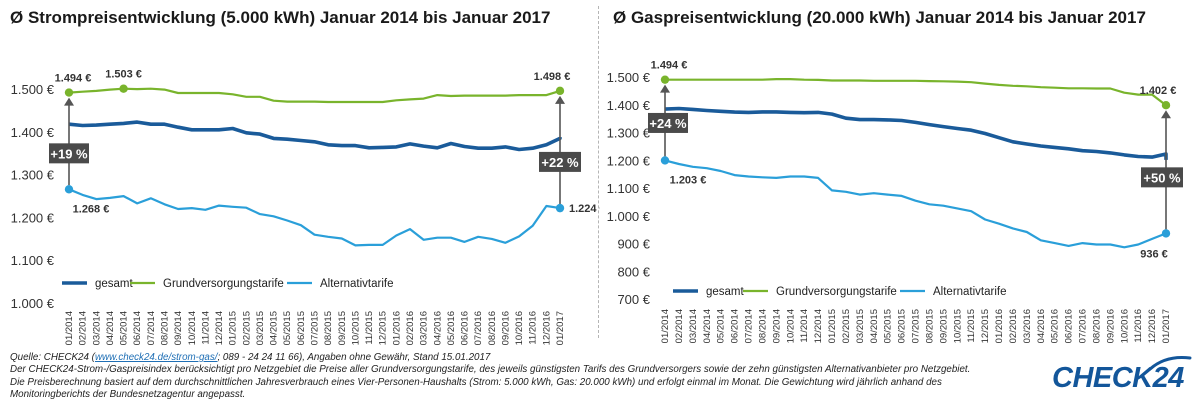 This screenshot has height=416, width=1200. I want to click on gas-start-high-marker, so click(665, 79).